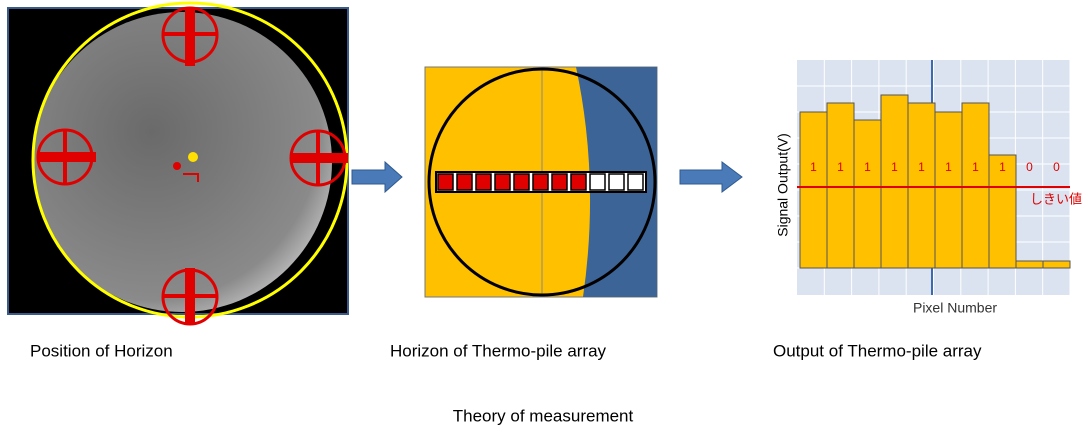 The width and height of the screenshot is (1086, 433). Describe the element at coordinates (783, 185) in the screenshot. I see `y-axis-label: Signal Output(V)` at that location.